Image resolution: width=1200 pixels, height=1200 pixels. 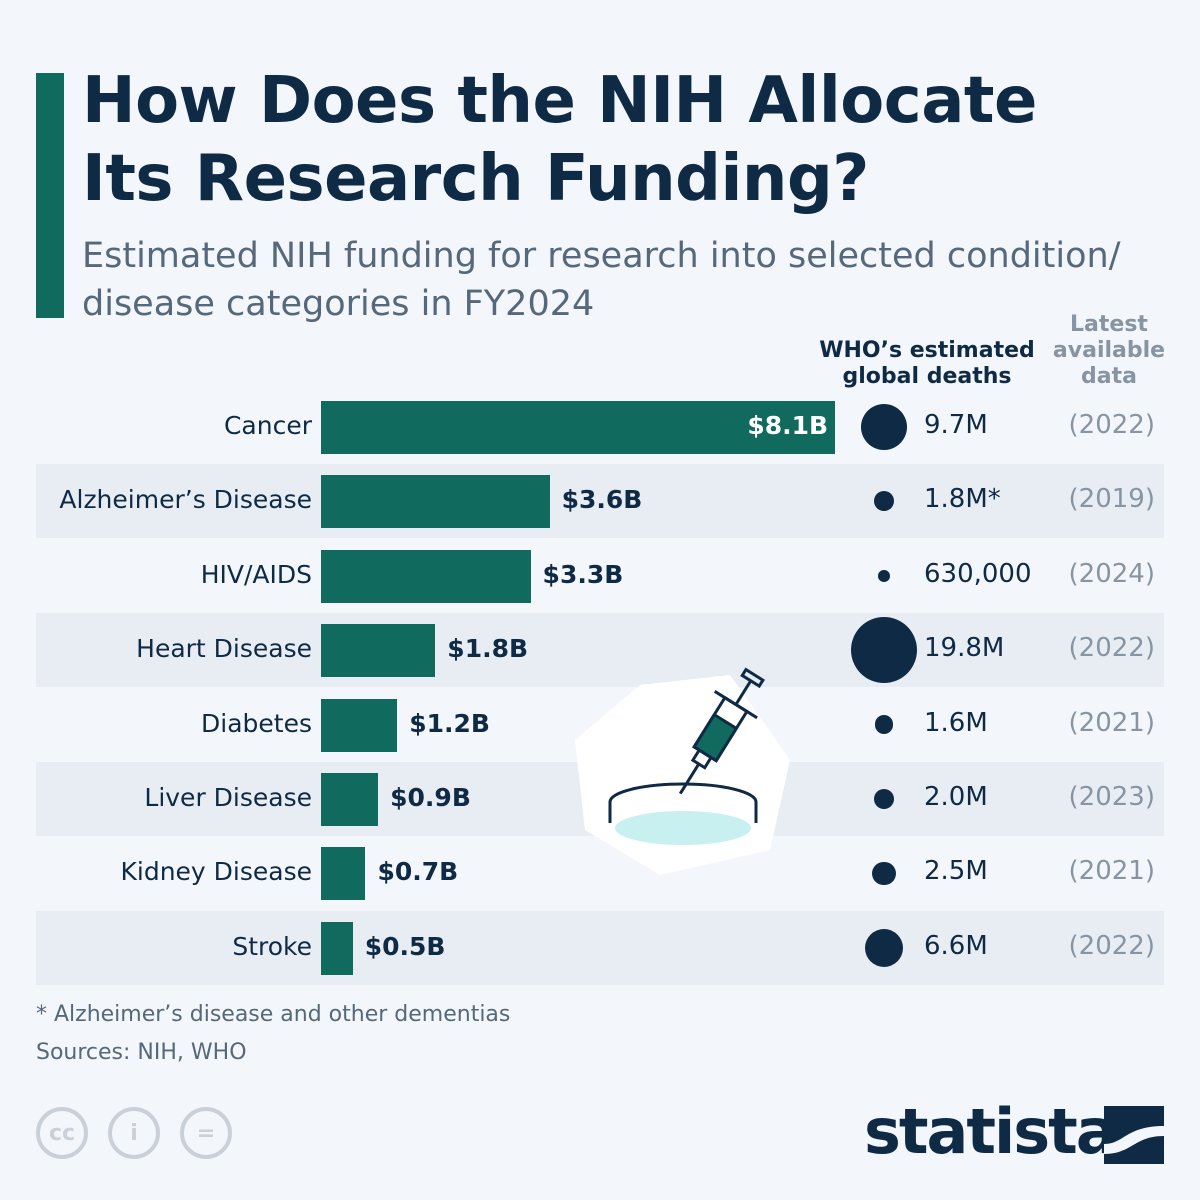 What do you see at coordinates (1111, 499) in the screenshot?
I see `year-label: (2019)` at bounding box center [1111, 499].